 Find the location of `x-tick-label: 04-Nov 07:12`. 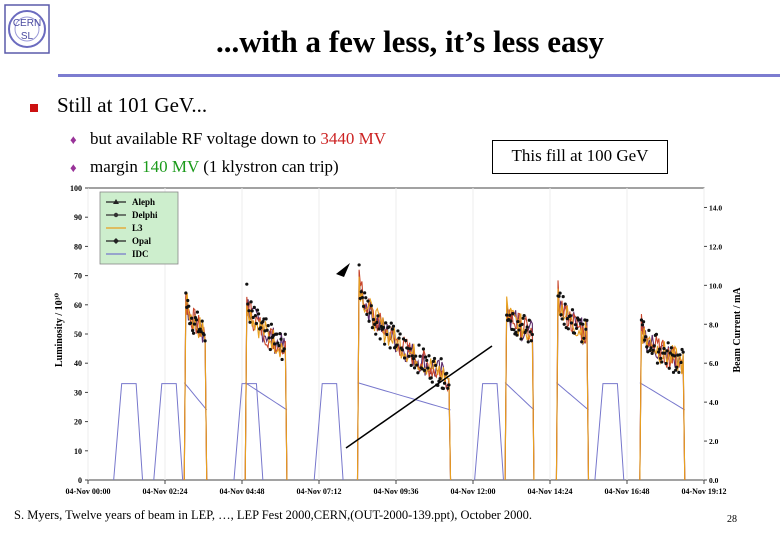

x-tick-label: 04-Nov 07:12 is located at coordinates (318, 491).